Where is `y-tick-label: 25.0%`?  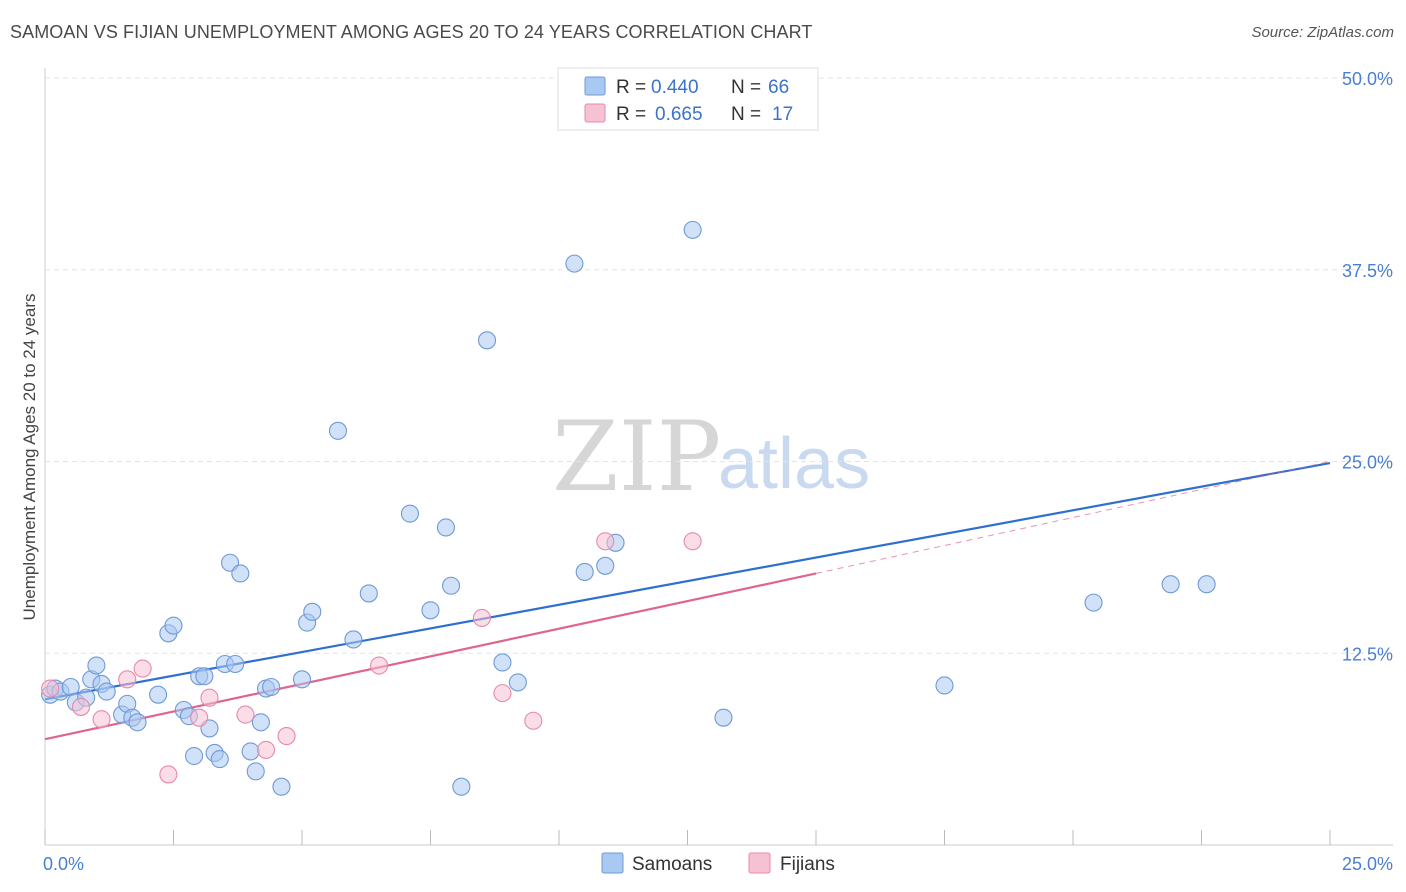 y-tick-label: 25.0% is located at coordinates (1367, 463).